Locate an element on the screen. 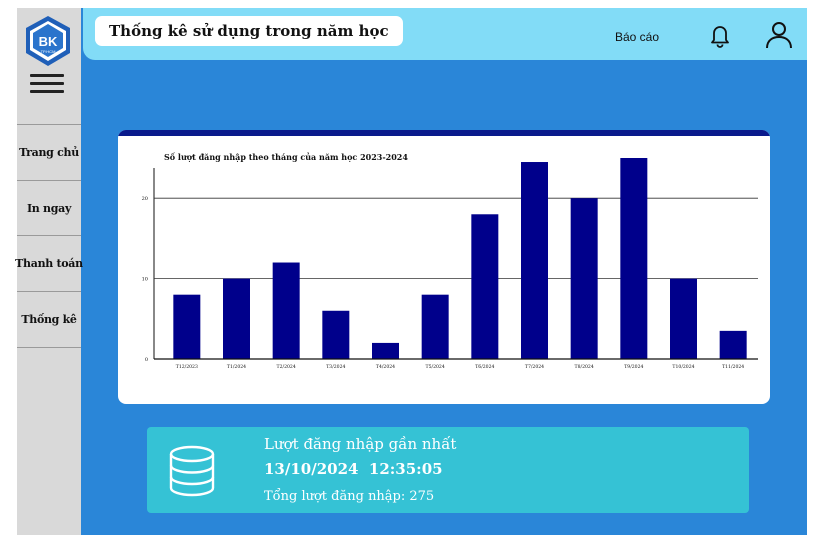 This screenshot has height=539, width=817. sidebar-item-label: Thống kê is located at coordinates (49, 319).